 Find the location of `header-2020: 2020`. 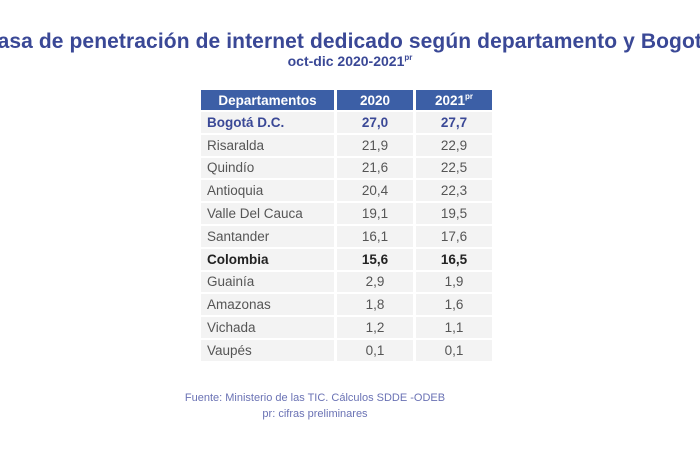

header-2020: 2020 is located at coordinates (375, 100).